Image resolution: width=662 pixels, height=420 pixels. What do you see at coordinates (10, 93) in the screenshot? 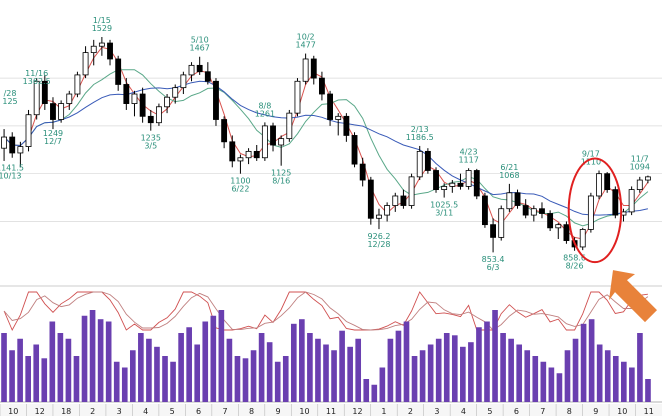
I see `annotation-line: /28` at bounding box center [10, 93].